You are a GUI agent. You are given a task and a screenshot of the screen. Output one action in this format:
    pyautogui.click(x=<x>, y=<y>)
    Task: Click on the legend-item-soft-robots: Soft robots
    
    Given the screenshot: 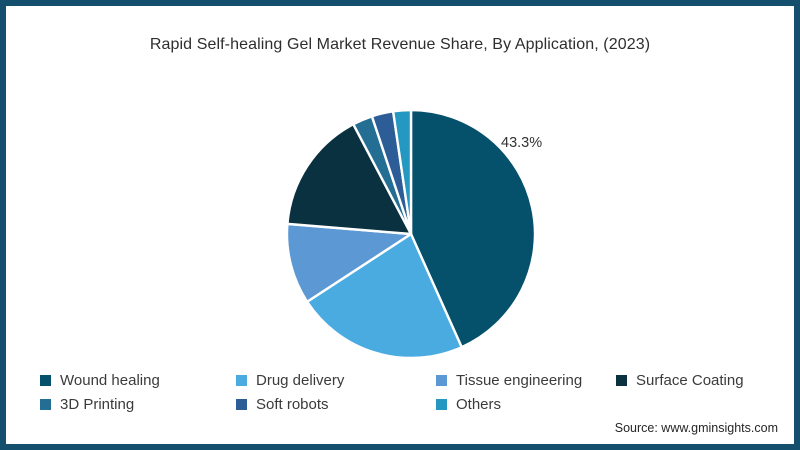 What is the action you would take?
    pyautogui.click(x=336, y=404)
    